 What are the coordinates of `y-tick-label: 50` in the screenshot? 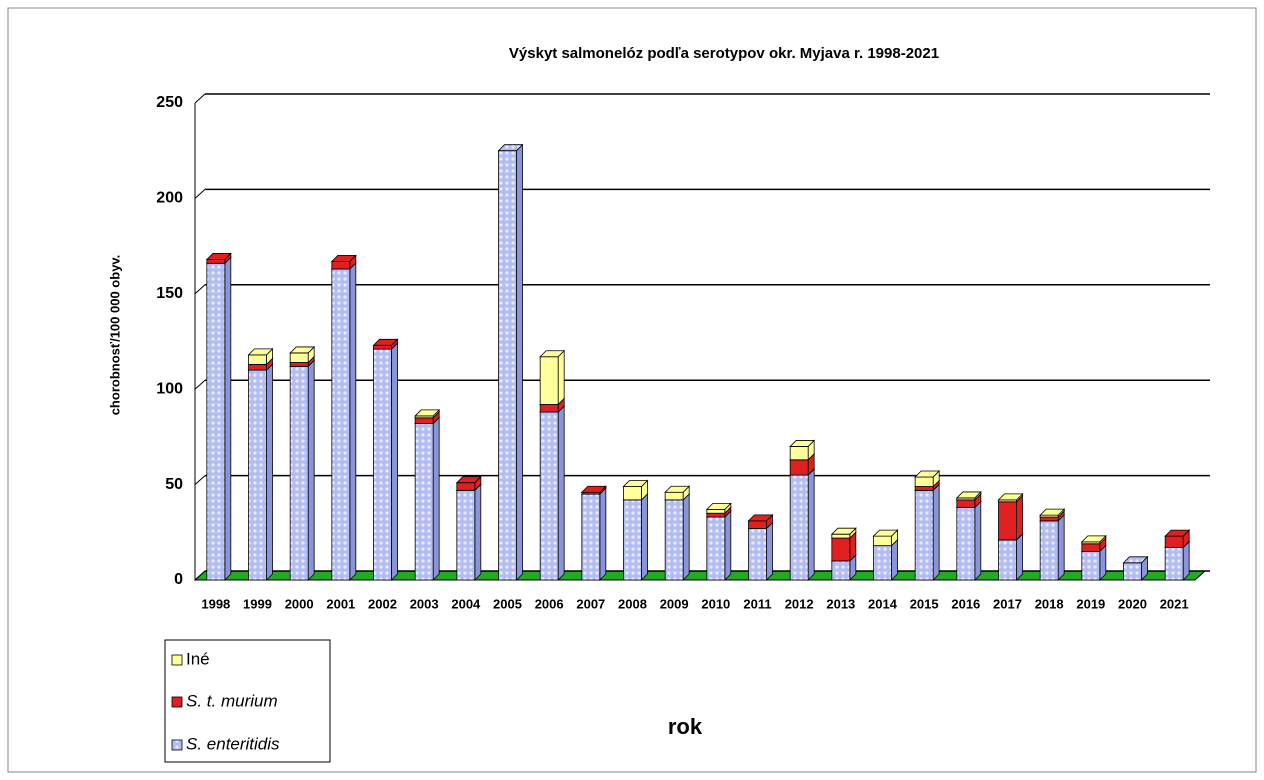 It's located at (174, 484).